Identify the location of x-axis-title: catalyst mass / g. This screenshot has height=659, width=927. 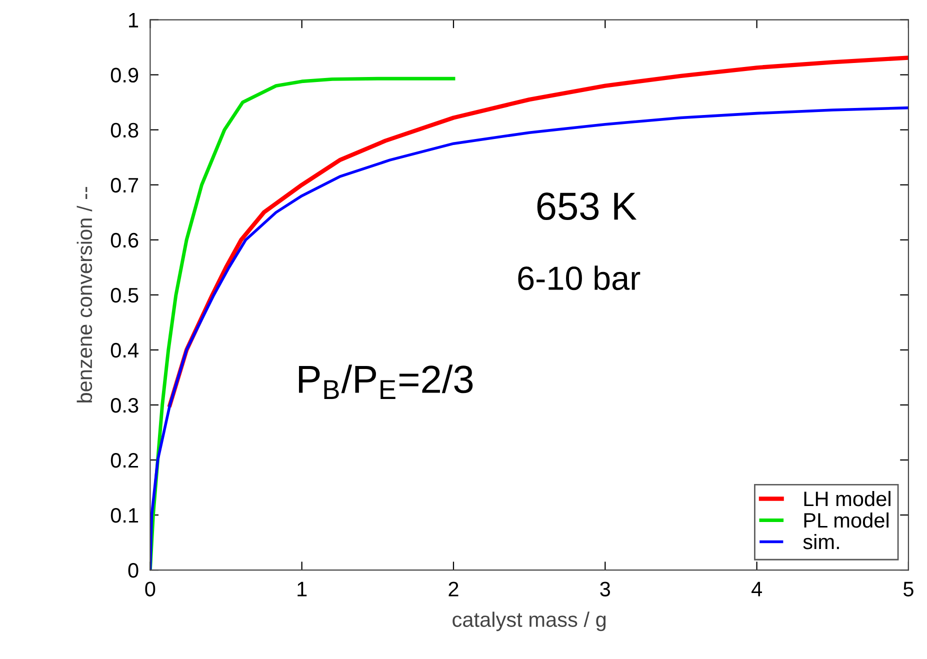
(529, 622).